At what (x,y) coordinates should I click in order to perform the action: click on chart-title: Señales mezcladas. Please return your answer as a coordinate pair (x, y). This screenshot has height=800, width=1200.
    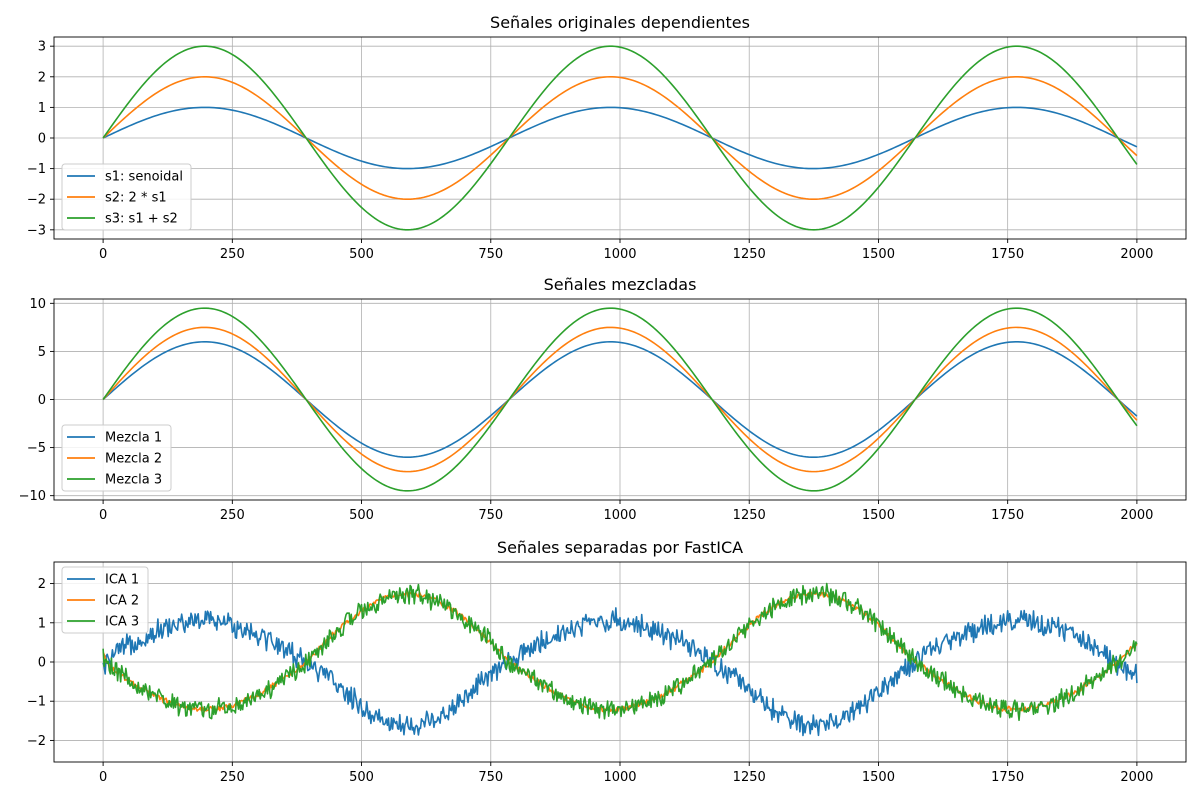
    Looking at the image, I should click on (620, 284).